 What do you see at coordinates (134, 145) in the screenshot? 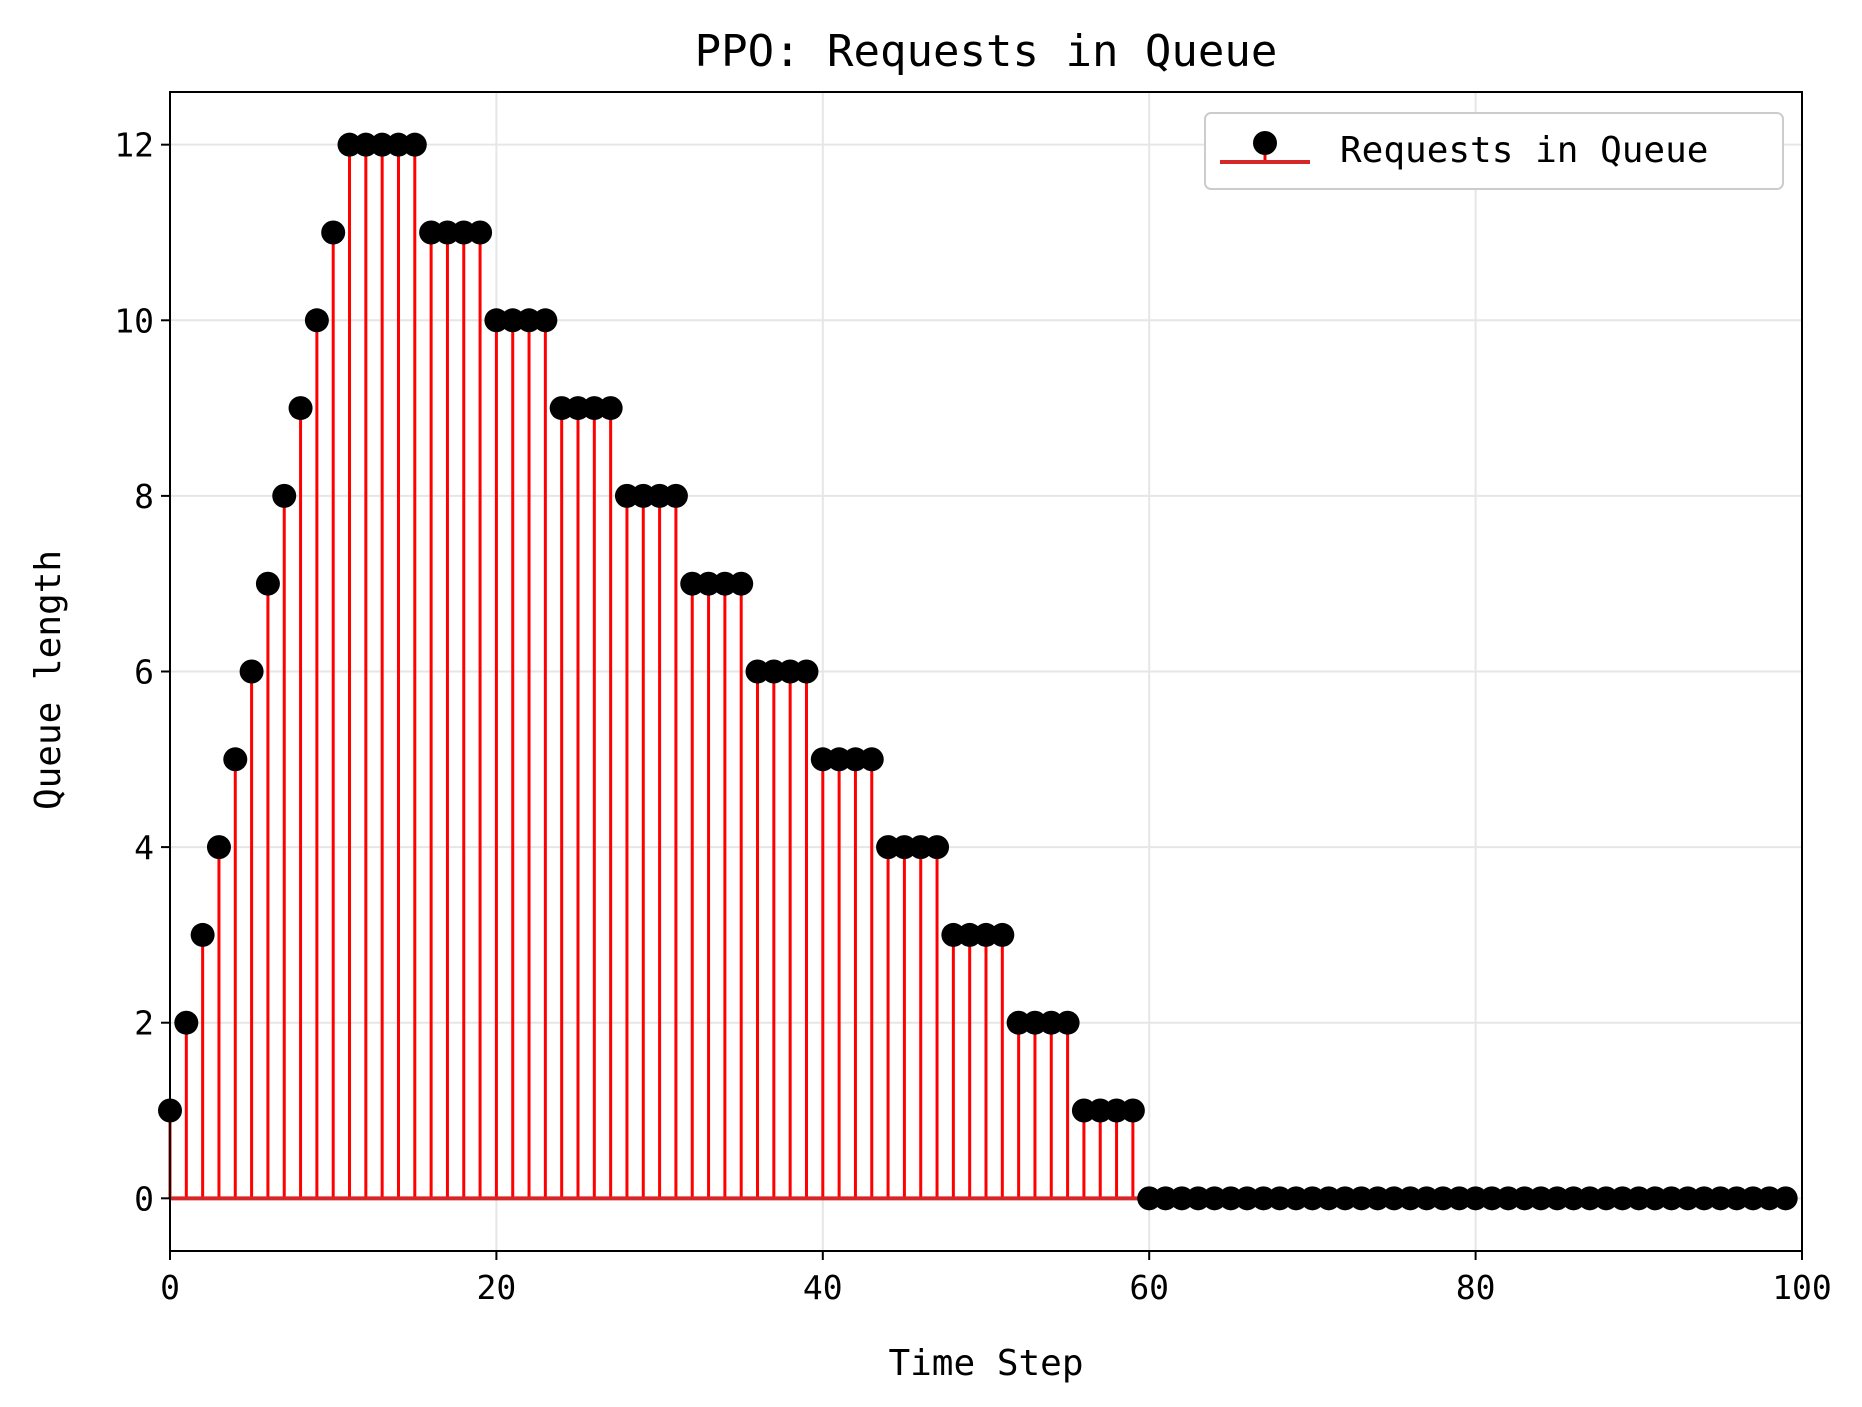
I see `y-tick-label: 12` at bounding box center [134, 145].